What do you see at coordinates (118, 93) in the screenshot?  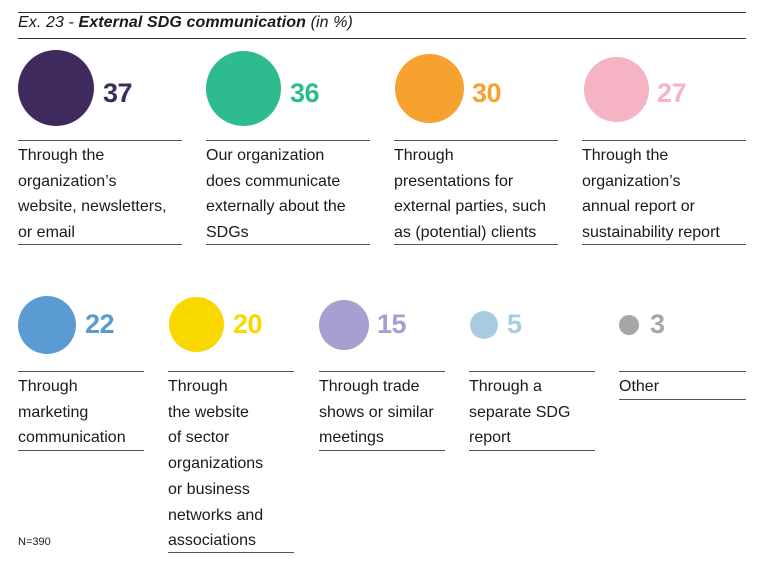 I see `value-0: 37` at bounding box center [118, 93].